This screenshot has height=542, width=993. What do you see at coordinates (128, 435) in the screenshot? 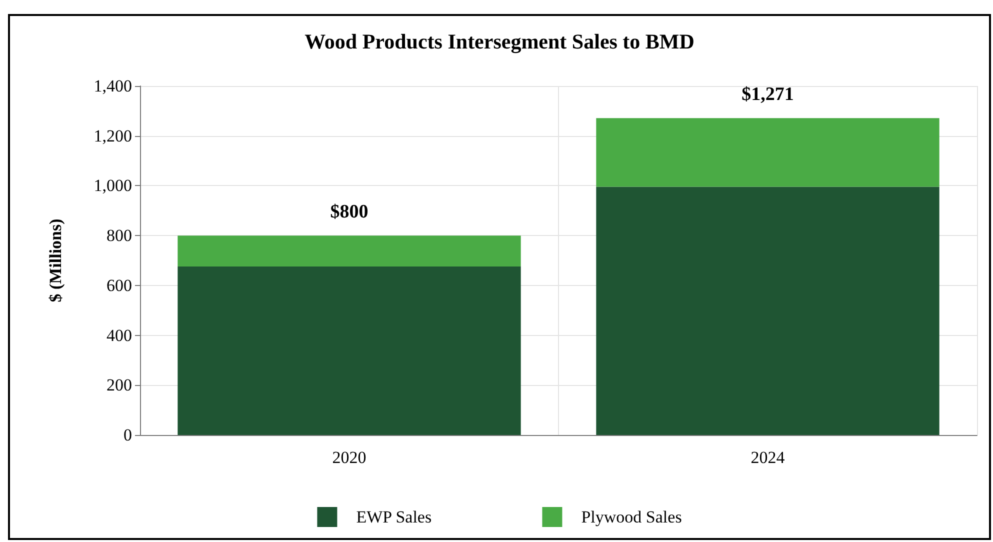
I see `y-tick-label: 0` at bounding box center [128, 435].